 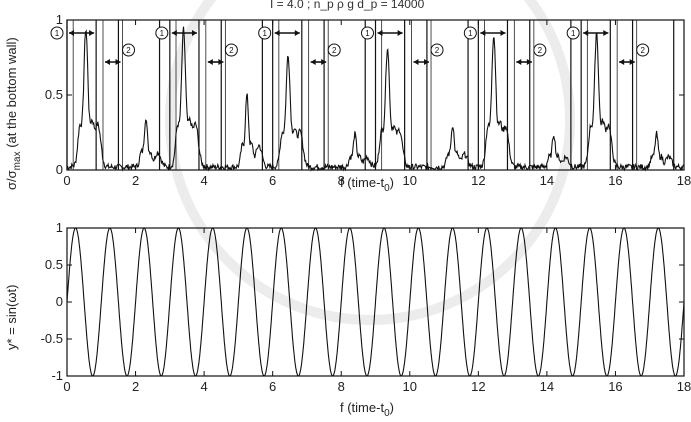 What do you see at coordinates (350, 45) in the screenshot?
I see `stress-phase-markers: 1 2 1 2 1 2 1 2 1 2 1 2` at bounding box center [350, 45].